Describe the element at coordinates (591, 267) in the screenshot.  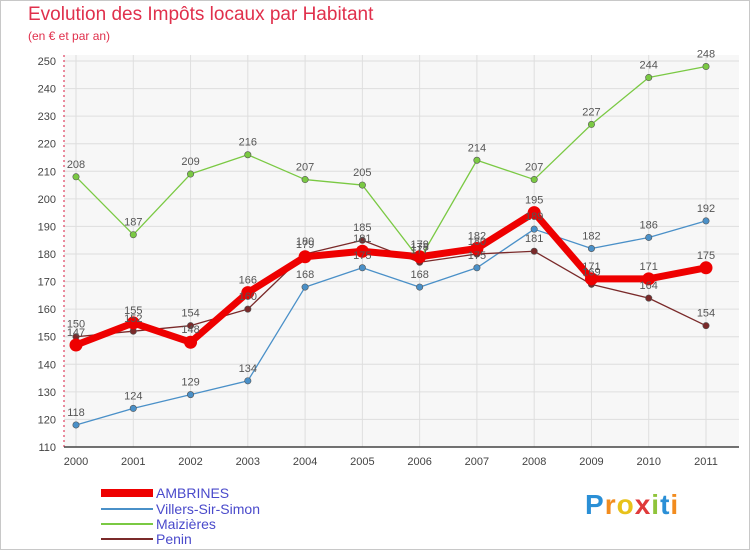
I see `data-label: 171` at that location.